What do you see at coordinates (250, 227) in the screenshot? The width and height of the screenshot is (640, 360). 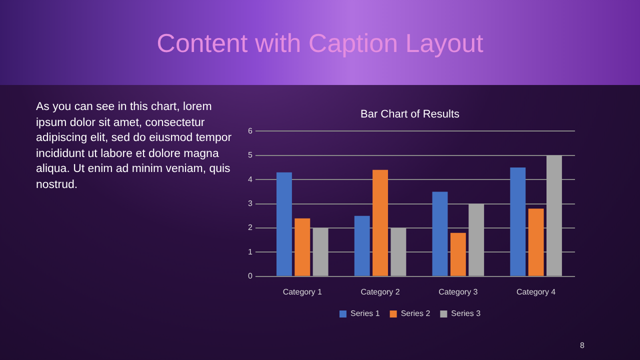 I see `y-tick-label: 2` at bounding box center [250, 227].